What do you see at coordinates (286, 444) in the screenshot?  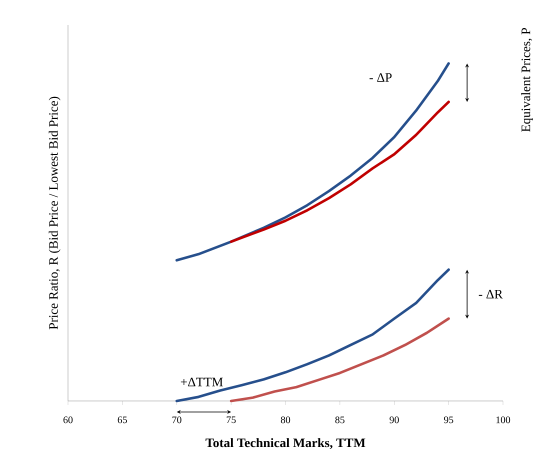 I see `x-axis-title: Total Technical Marks, TTM` at bounding box center [286, 444].